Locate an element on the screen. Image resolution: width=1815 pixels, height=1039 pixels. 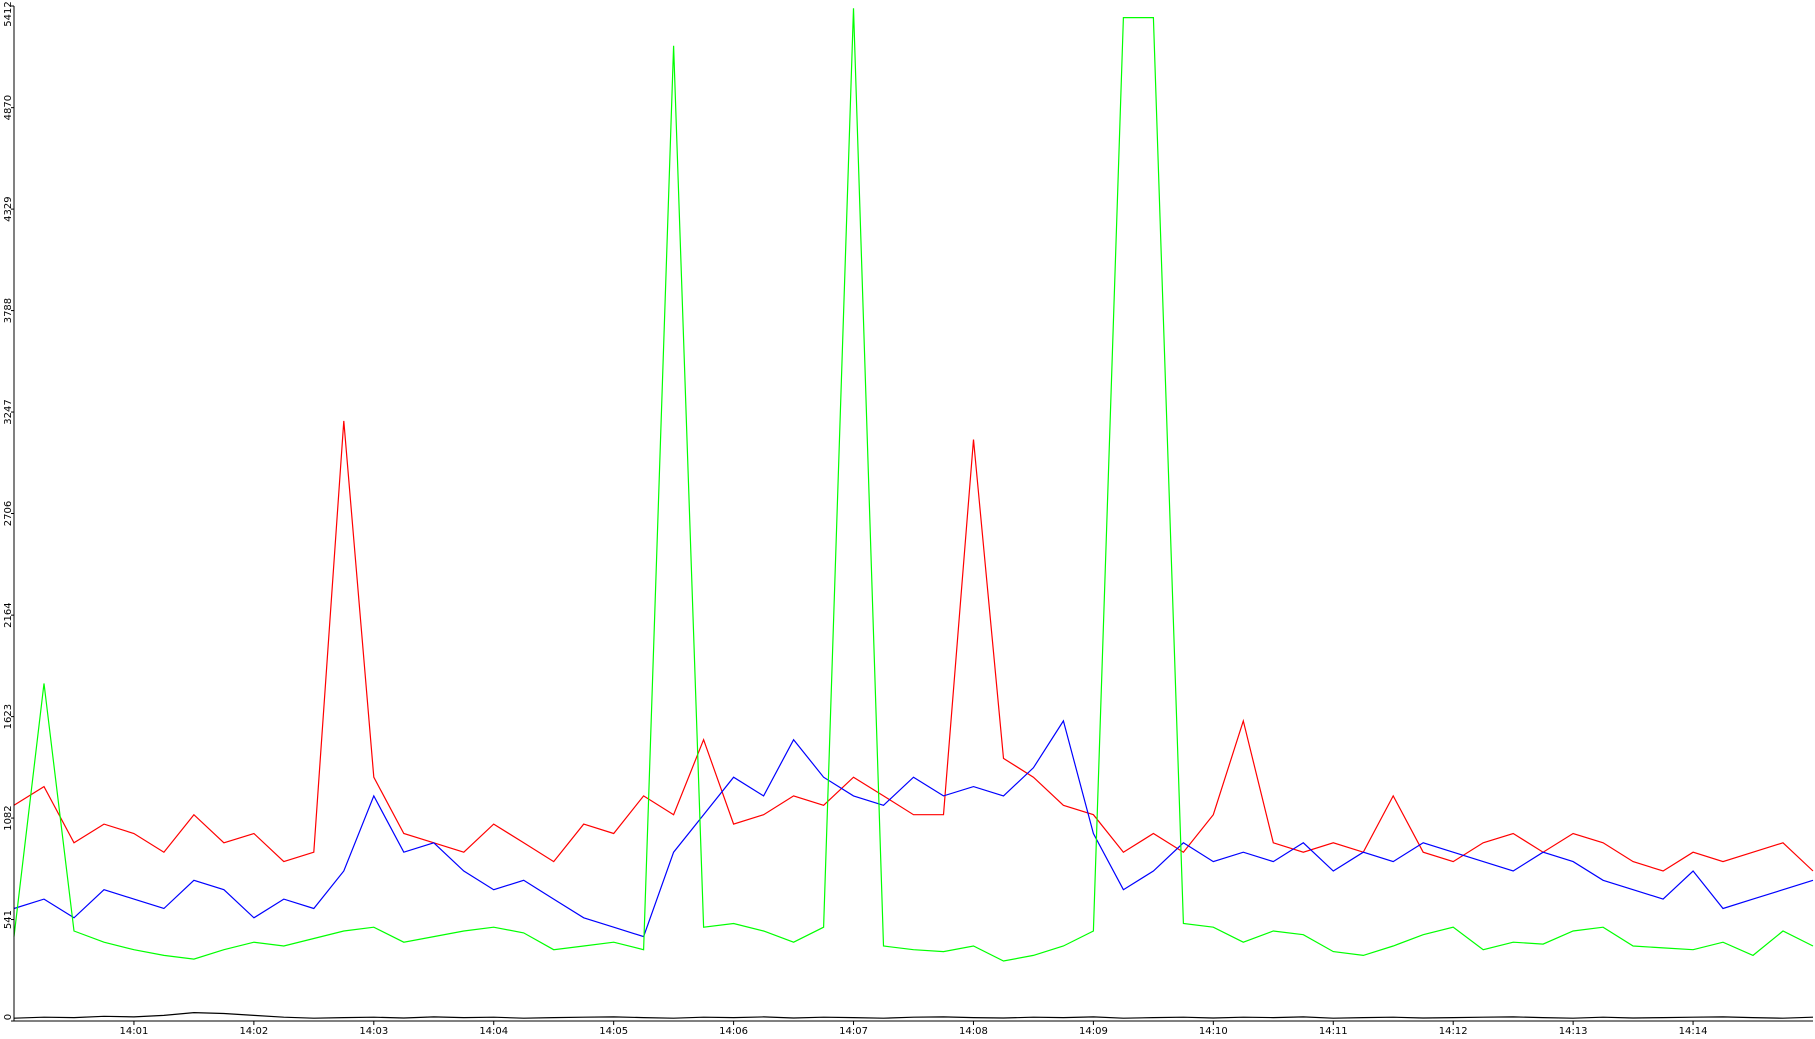
y-tick-label: 1623 is located at coordinates (8, 716).